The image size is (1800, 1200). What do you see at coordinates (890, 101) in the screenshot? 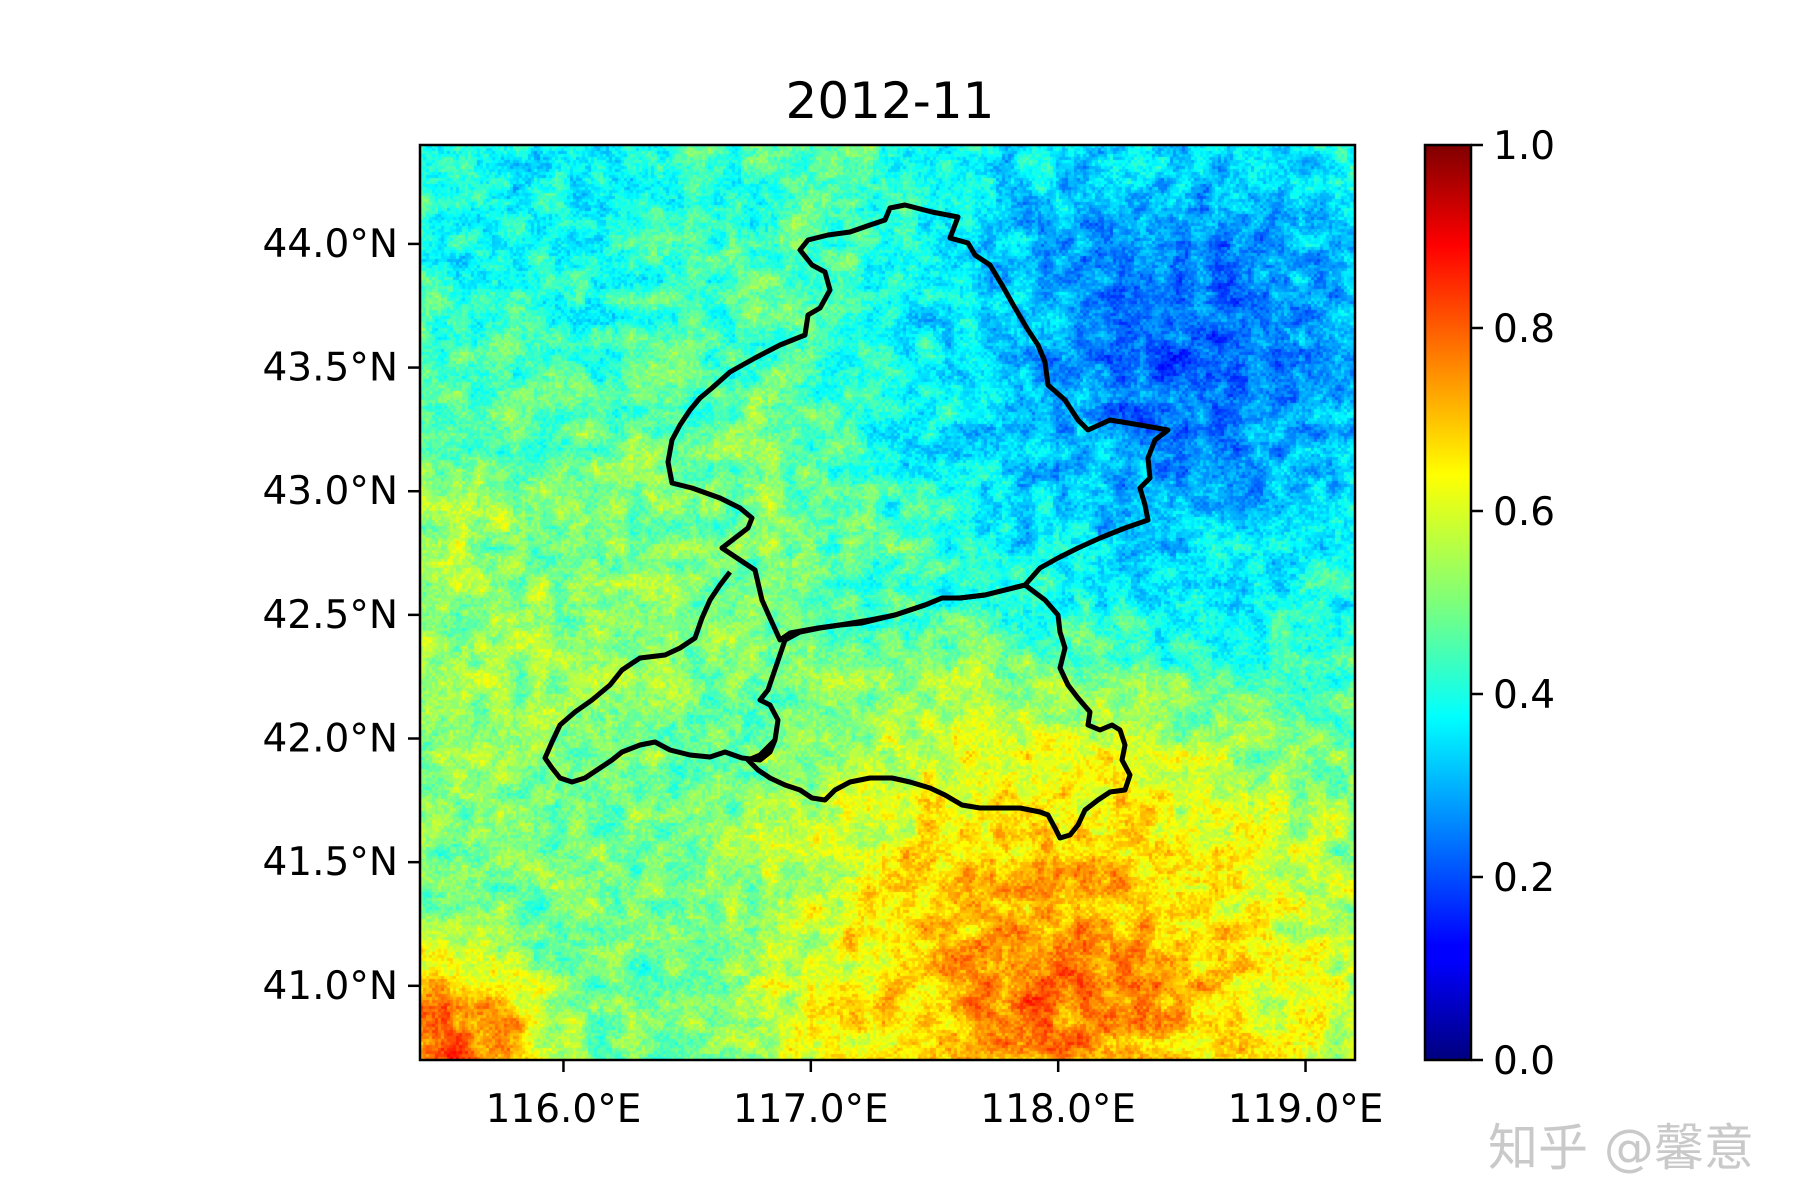
I see `map-title: 2012-11` at bounding box center [890, 101].